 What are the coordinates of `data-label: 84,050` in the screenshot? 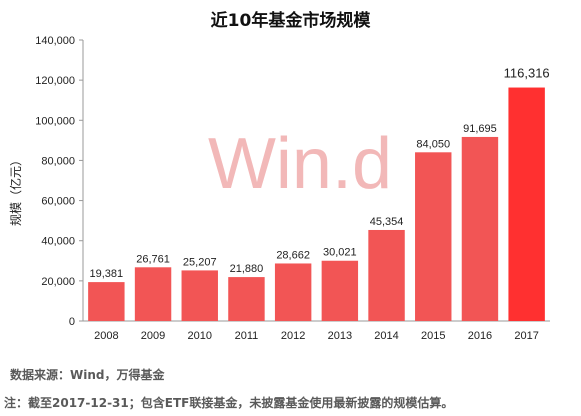 It's located at (433, 144).